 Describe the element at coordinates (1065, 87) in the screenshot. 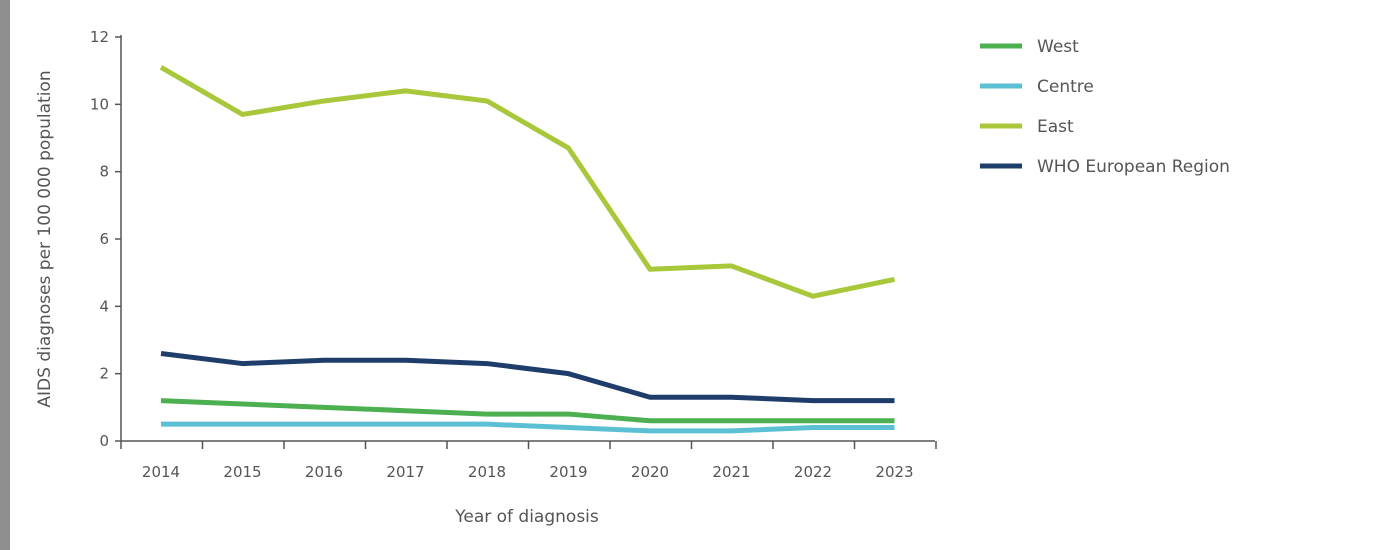

I see `legend-label: Centre` at that location.